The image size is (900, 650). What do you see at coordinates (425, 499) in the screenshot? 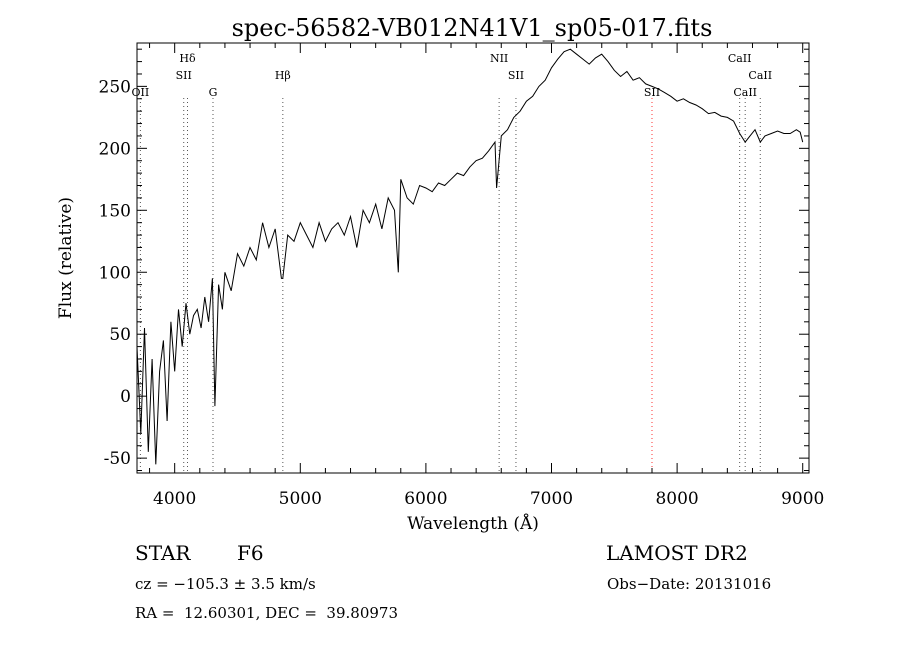
I see `x-tick-label: 6000` at bounding box center [425, 499].